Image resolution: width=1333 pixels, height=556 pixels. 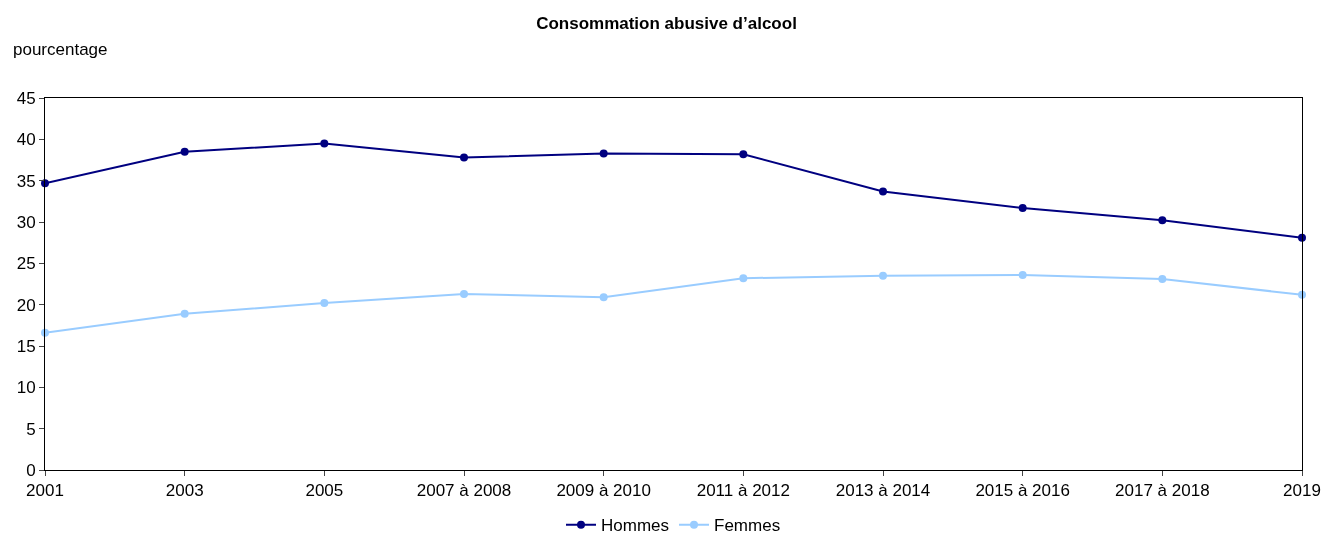 I want to click on chart-title: Consommation abusive d’alcool, so click(x=666, y=23).